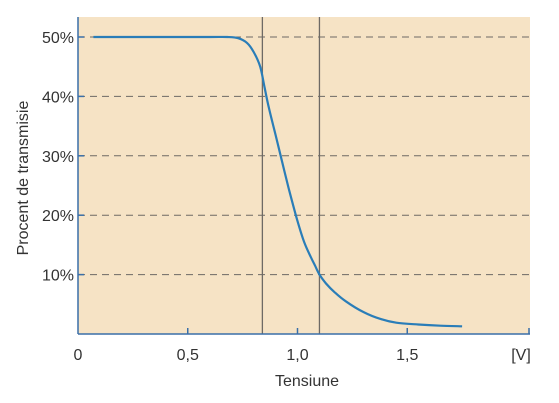 The height and width of the screenshot is (403, 559). Describe the element at coordinates (58, 216) in the screenshot. I see `y-tick-label-1: 20%` at that location.